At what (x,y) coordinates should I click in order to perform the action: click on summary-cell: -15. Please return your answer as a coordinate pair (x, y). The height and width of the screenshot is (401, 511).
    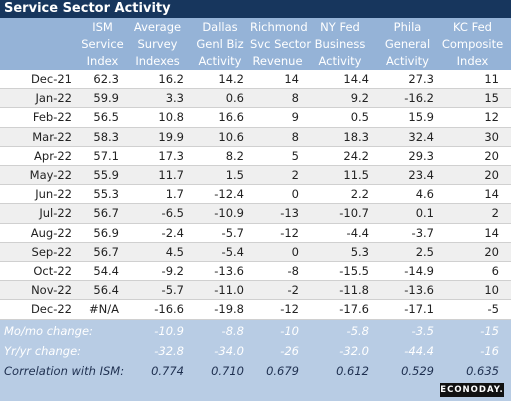
    Looking at the image, I should click on (489, 331).